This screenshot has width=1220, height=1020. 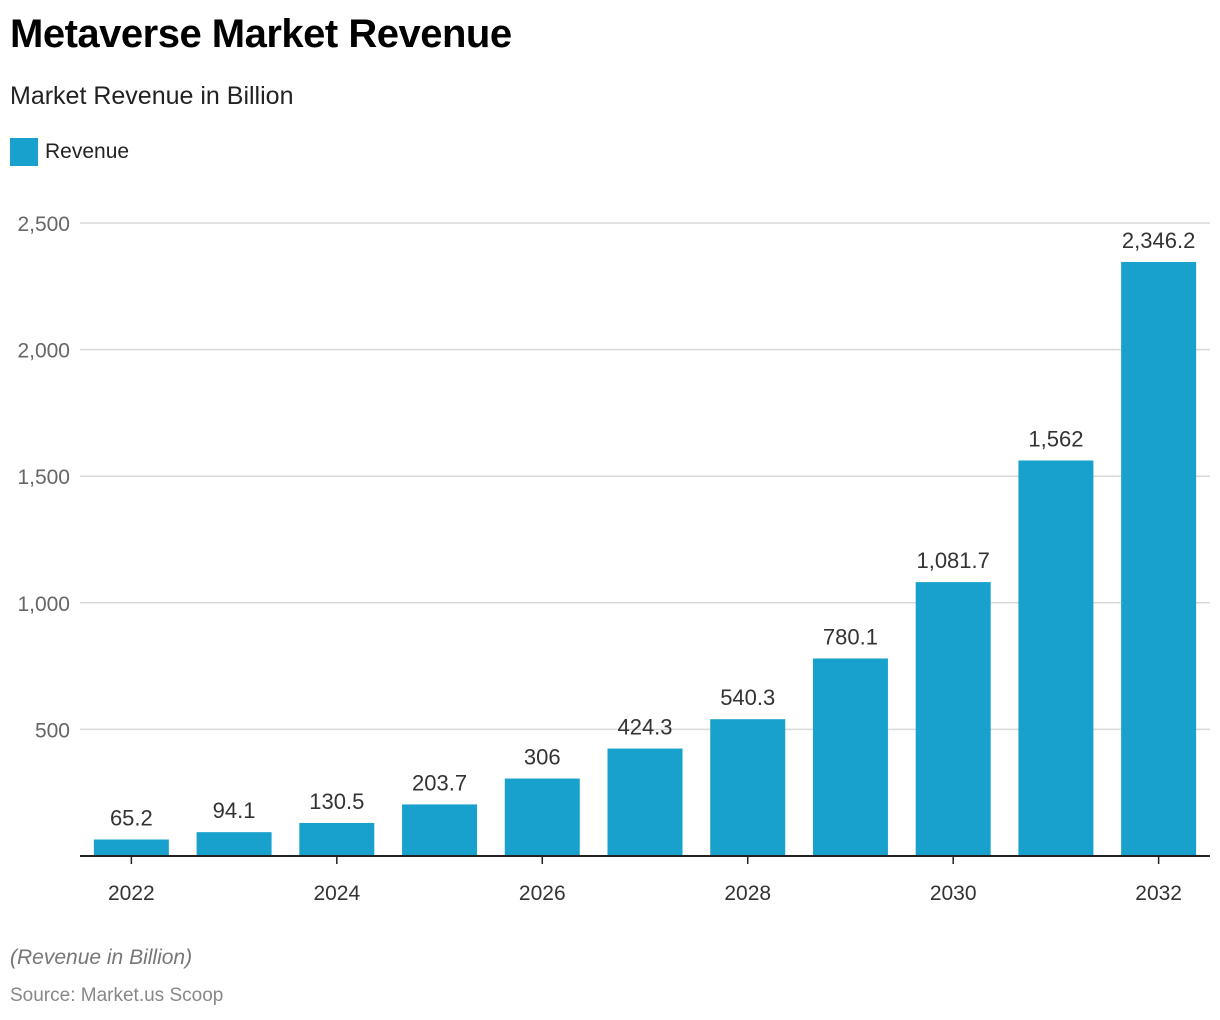 What do you see at coordinates (131, 817) in the screenshot?
I see `data-label: 65.2` at bounding box center [131, 817].